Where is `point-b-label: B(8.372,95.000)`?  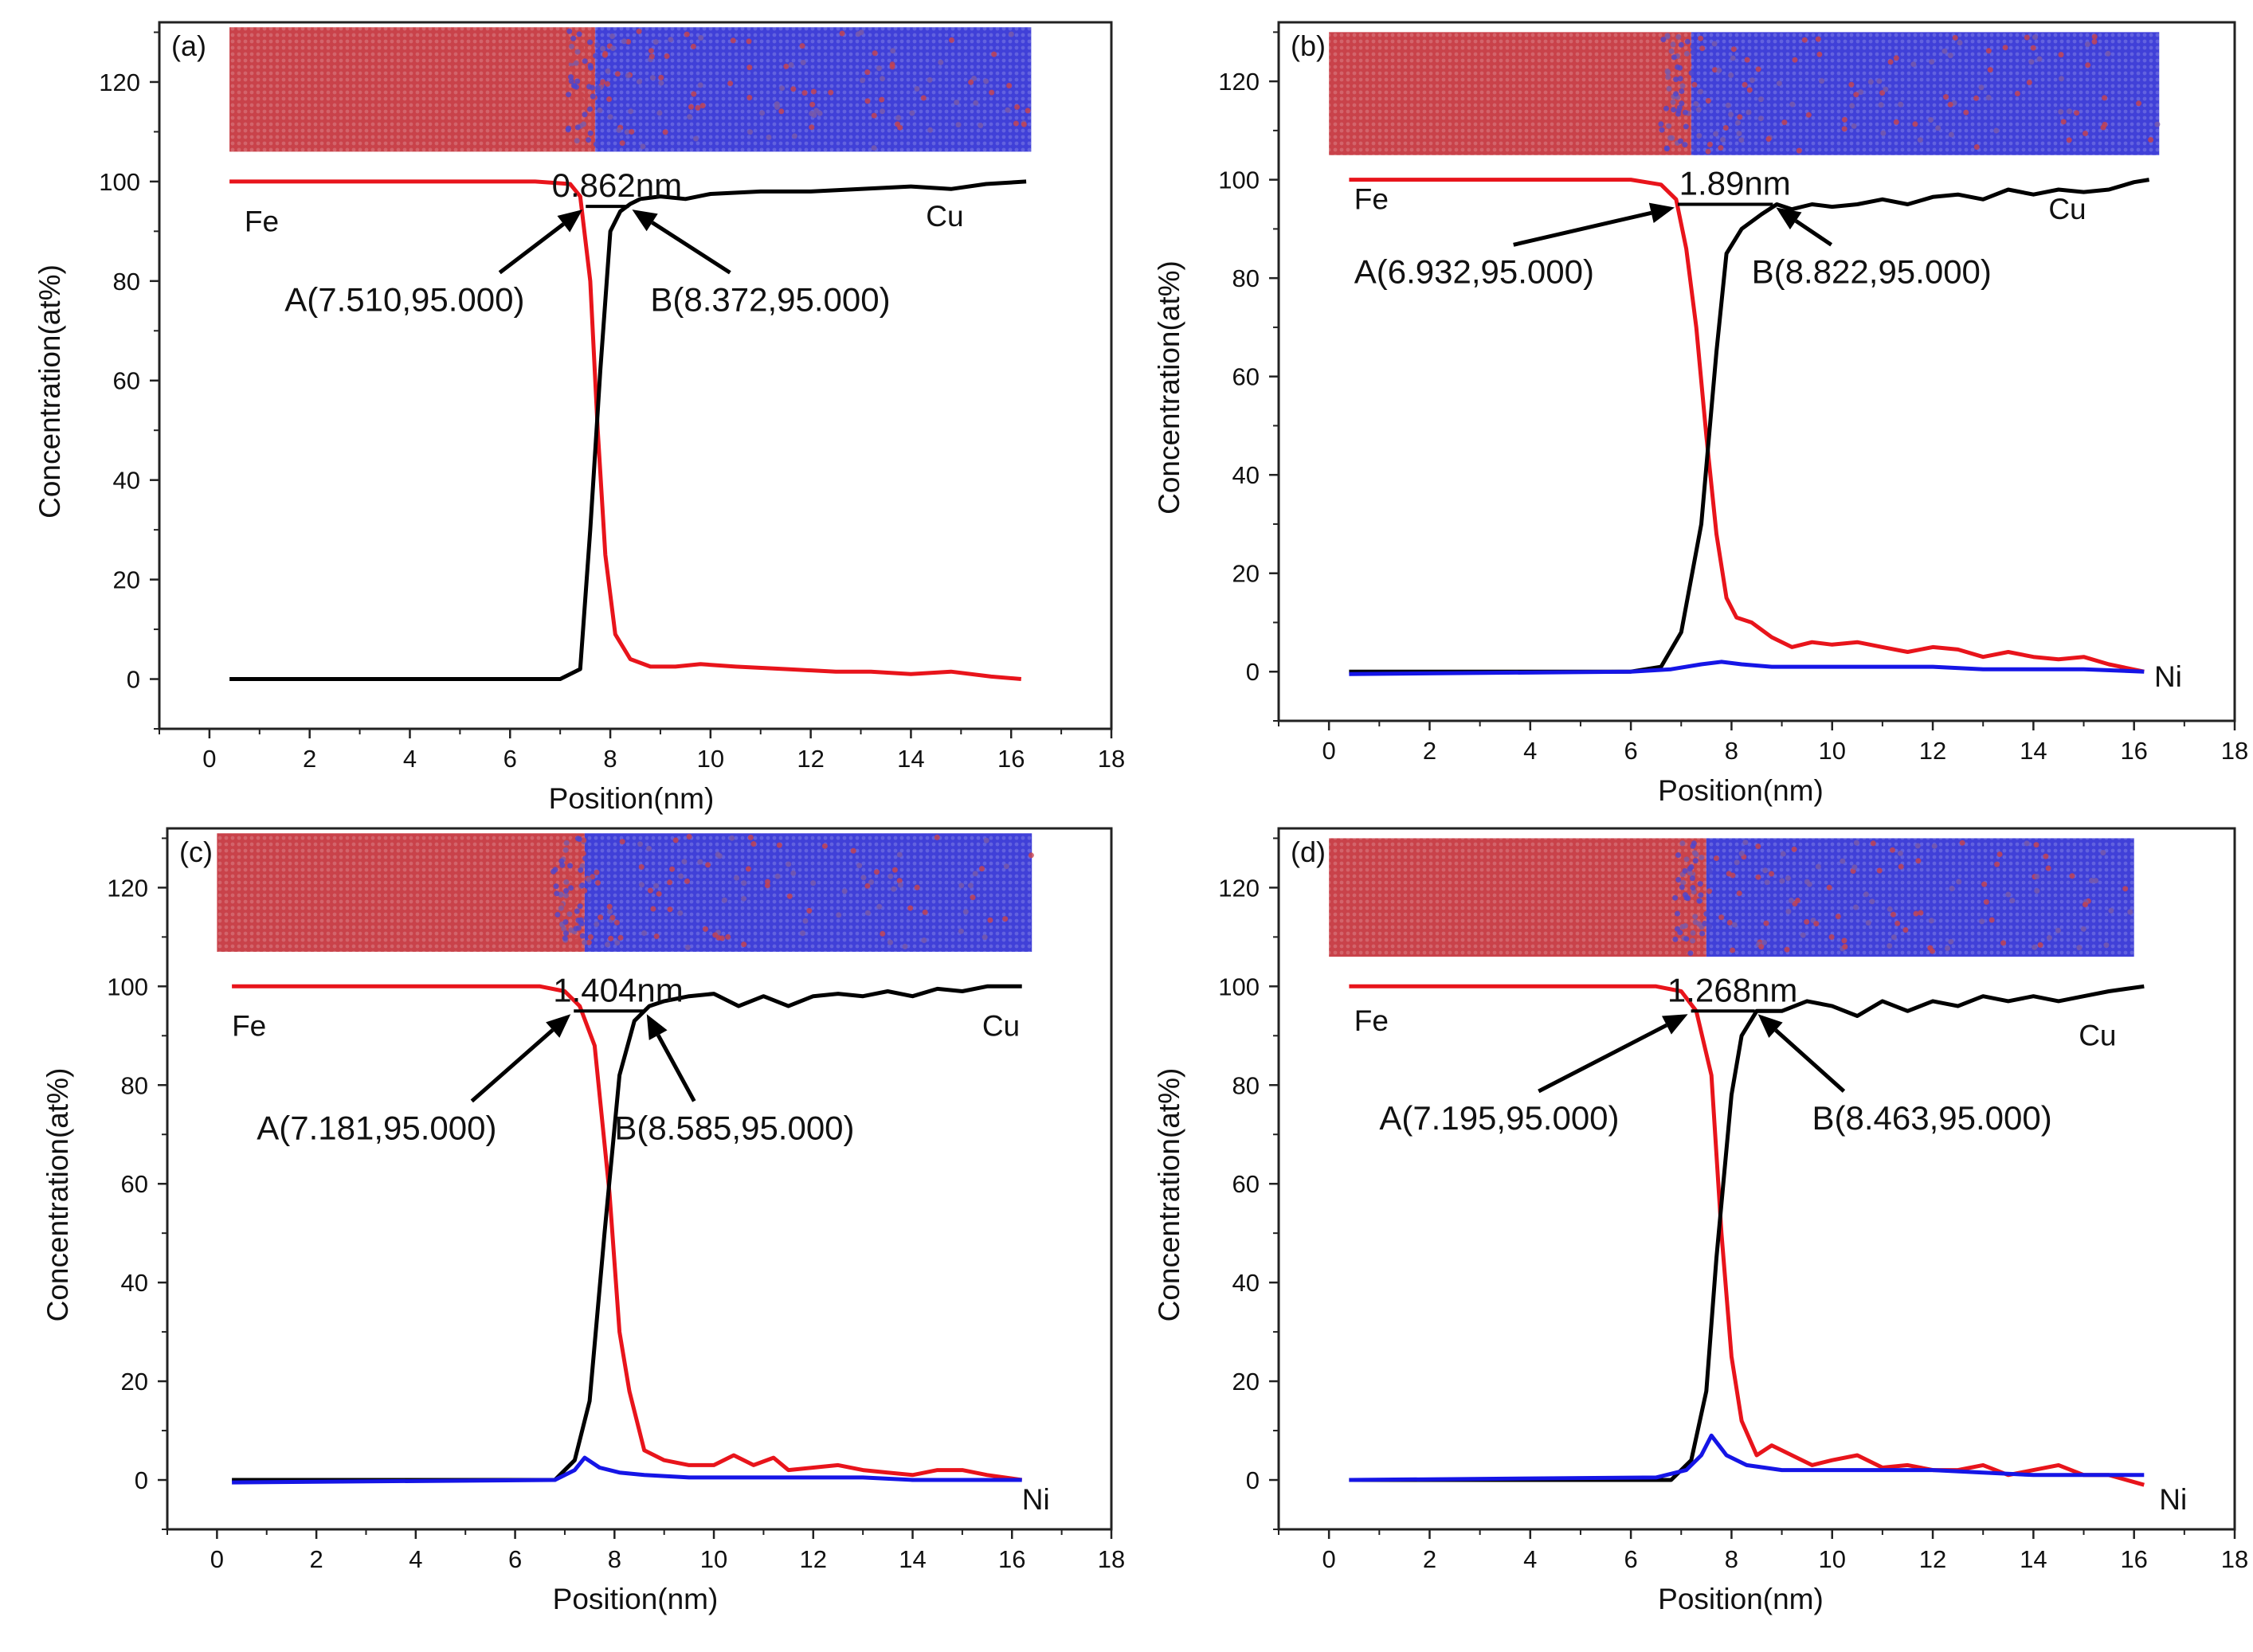
point-b-label: B(8.372,95.000) is located at coordinates (770, 299).